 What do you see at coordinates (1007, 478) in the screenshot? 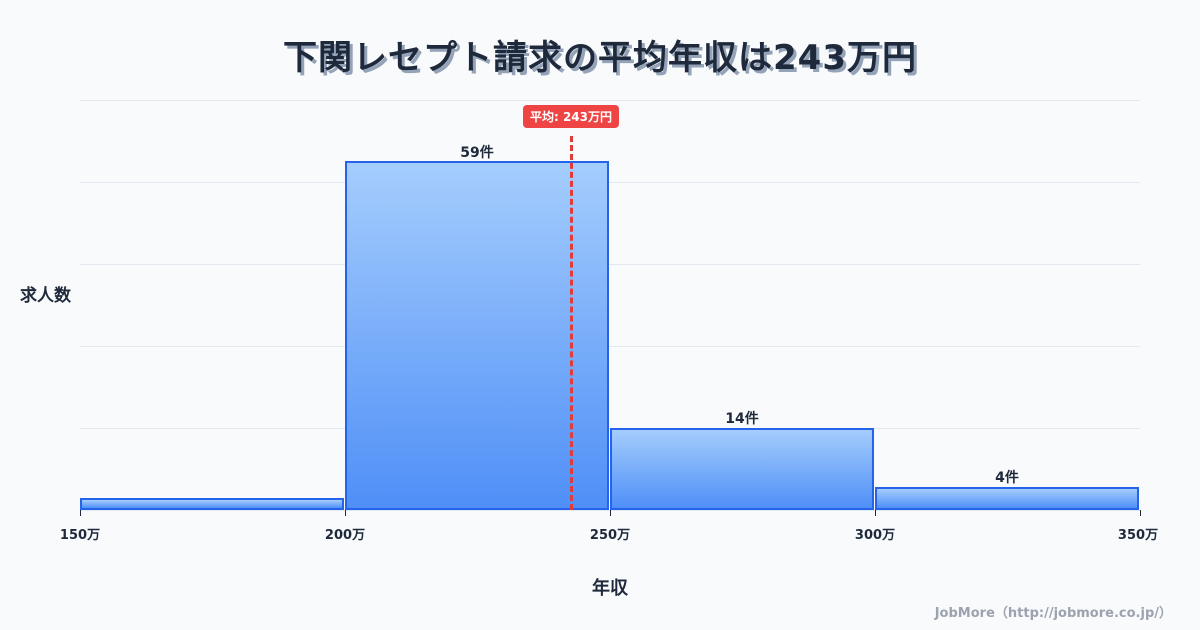
I see `bar-value-label: 4件` at bounding box center [1007, 478].